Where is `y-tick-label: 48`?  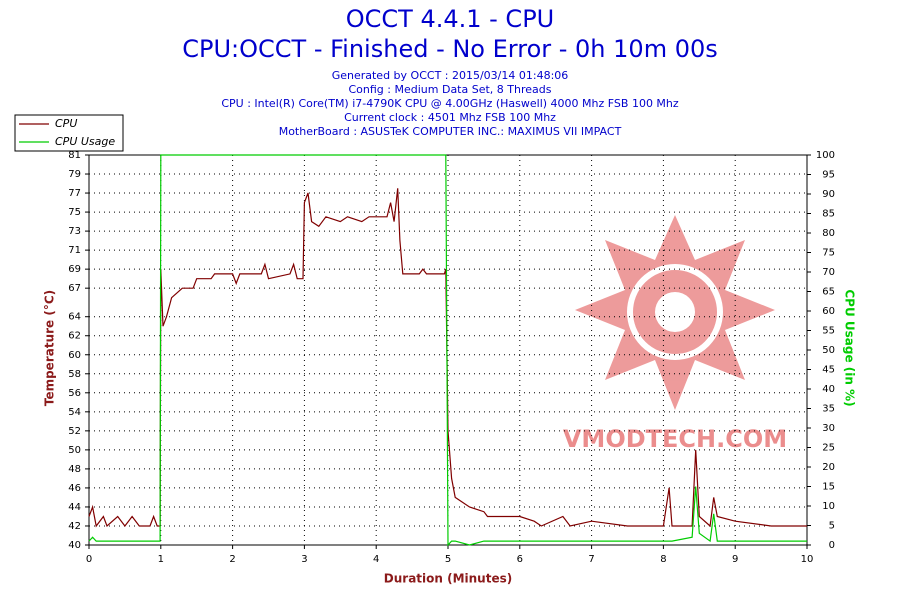 y-tick-label: 48 is located at coordinates (74, 469).